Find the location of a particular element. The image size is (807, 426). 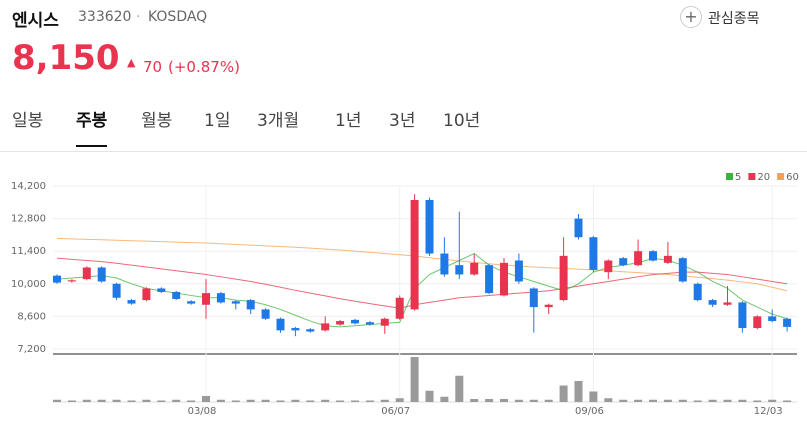

watch-button: 관심종목 is located at coordinates (734, 19).